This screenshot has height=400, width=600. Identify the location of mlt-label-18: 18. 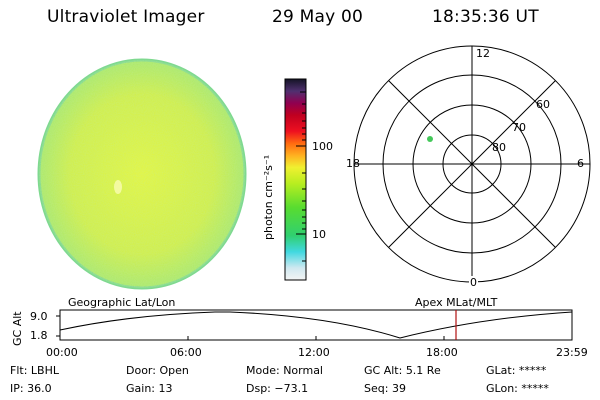
(353, 163).